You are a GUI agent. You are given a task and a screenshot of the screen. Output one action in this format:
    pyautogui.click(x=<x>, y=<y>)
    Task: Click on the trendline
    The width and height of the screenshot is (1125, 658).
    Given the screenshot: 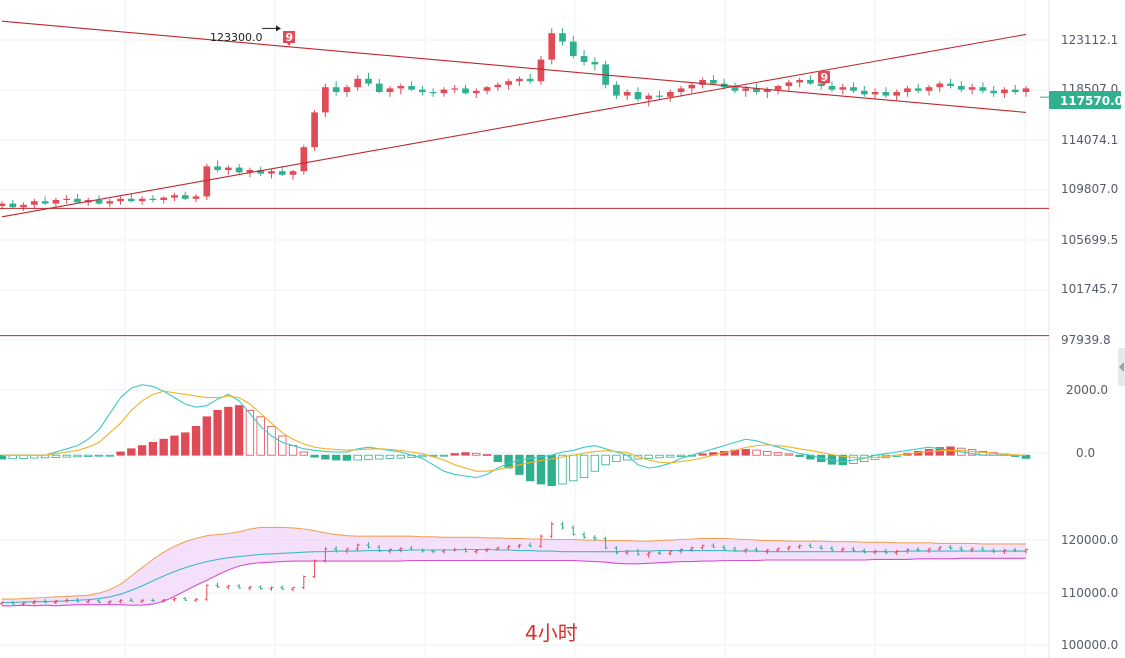 What is the action you would take?
    pyautogui.click(x=514, y=66)
    